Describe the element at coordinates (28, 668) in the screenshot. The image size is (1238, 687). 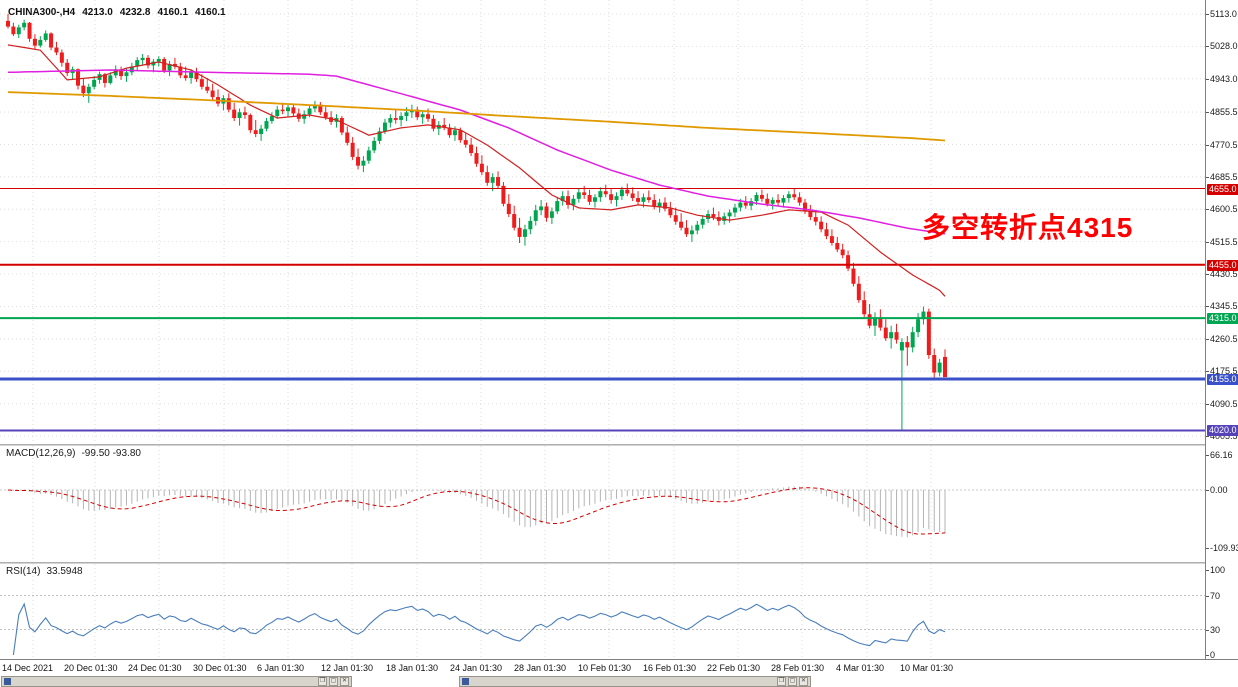
I see `time-axis-label: 14 Dec 2021` at that location.